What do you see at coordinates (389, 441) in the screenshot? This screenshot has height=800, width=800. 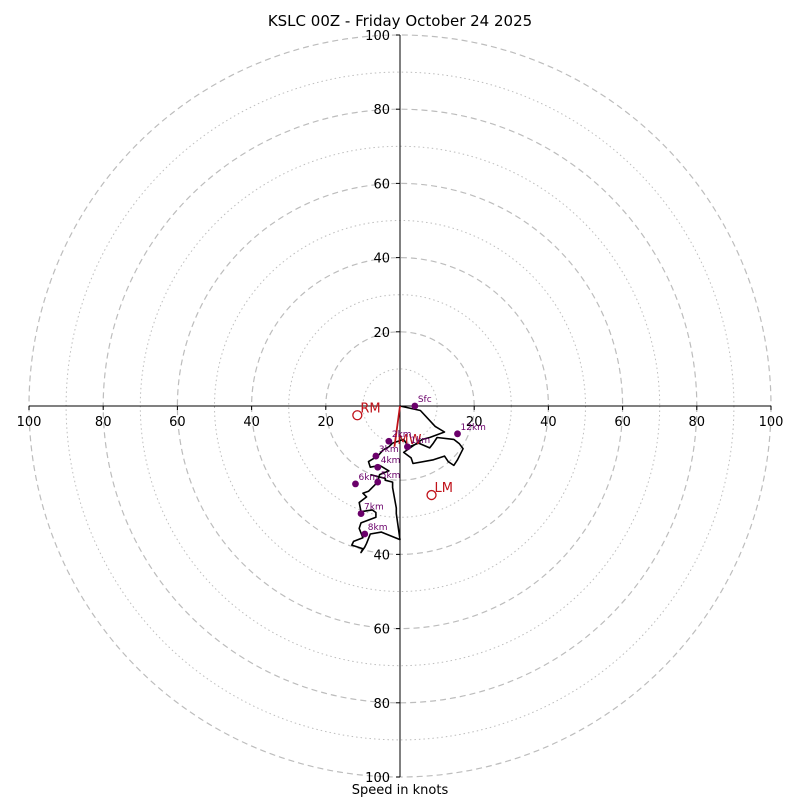 I see `height-marker-2km` at bounding box center [389, 441].